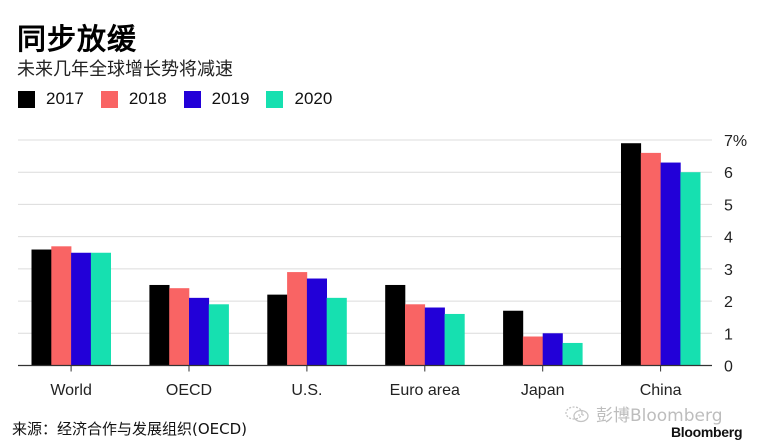 This screenshot has width=768, height=447. I want to click on bar-japan-2018, so click(532, 351).